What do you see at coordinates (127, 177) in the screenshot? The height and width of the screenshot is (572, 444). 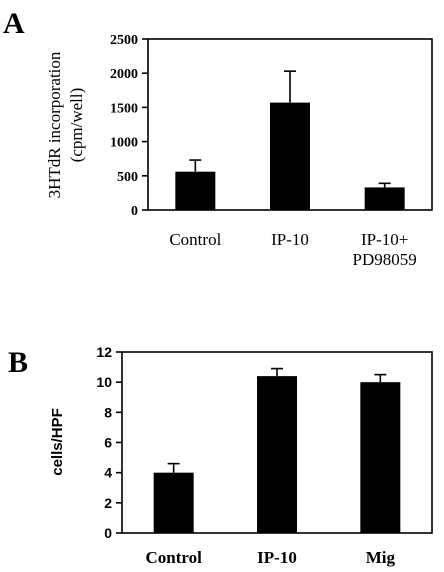 I see `chart-a-y-tick-label: 500` at bounding box center [127, 177].